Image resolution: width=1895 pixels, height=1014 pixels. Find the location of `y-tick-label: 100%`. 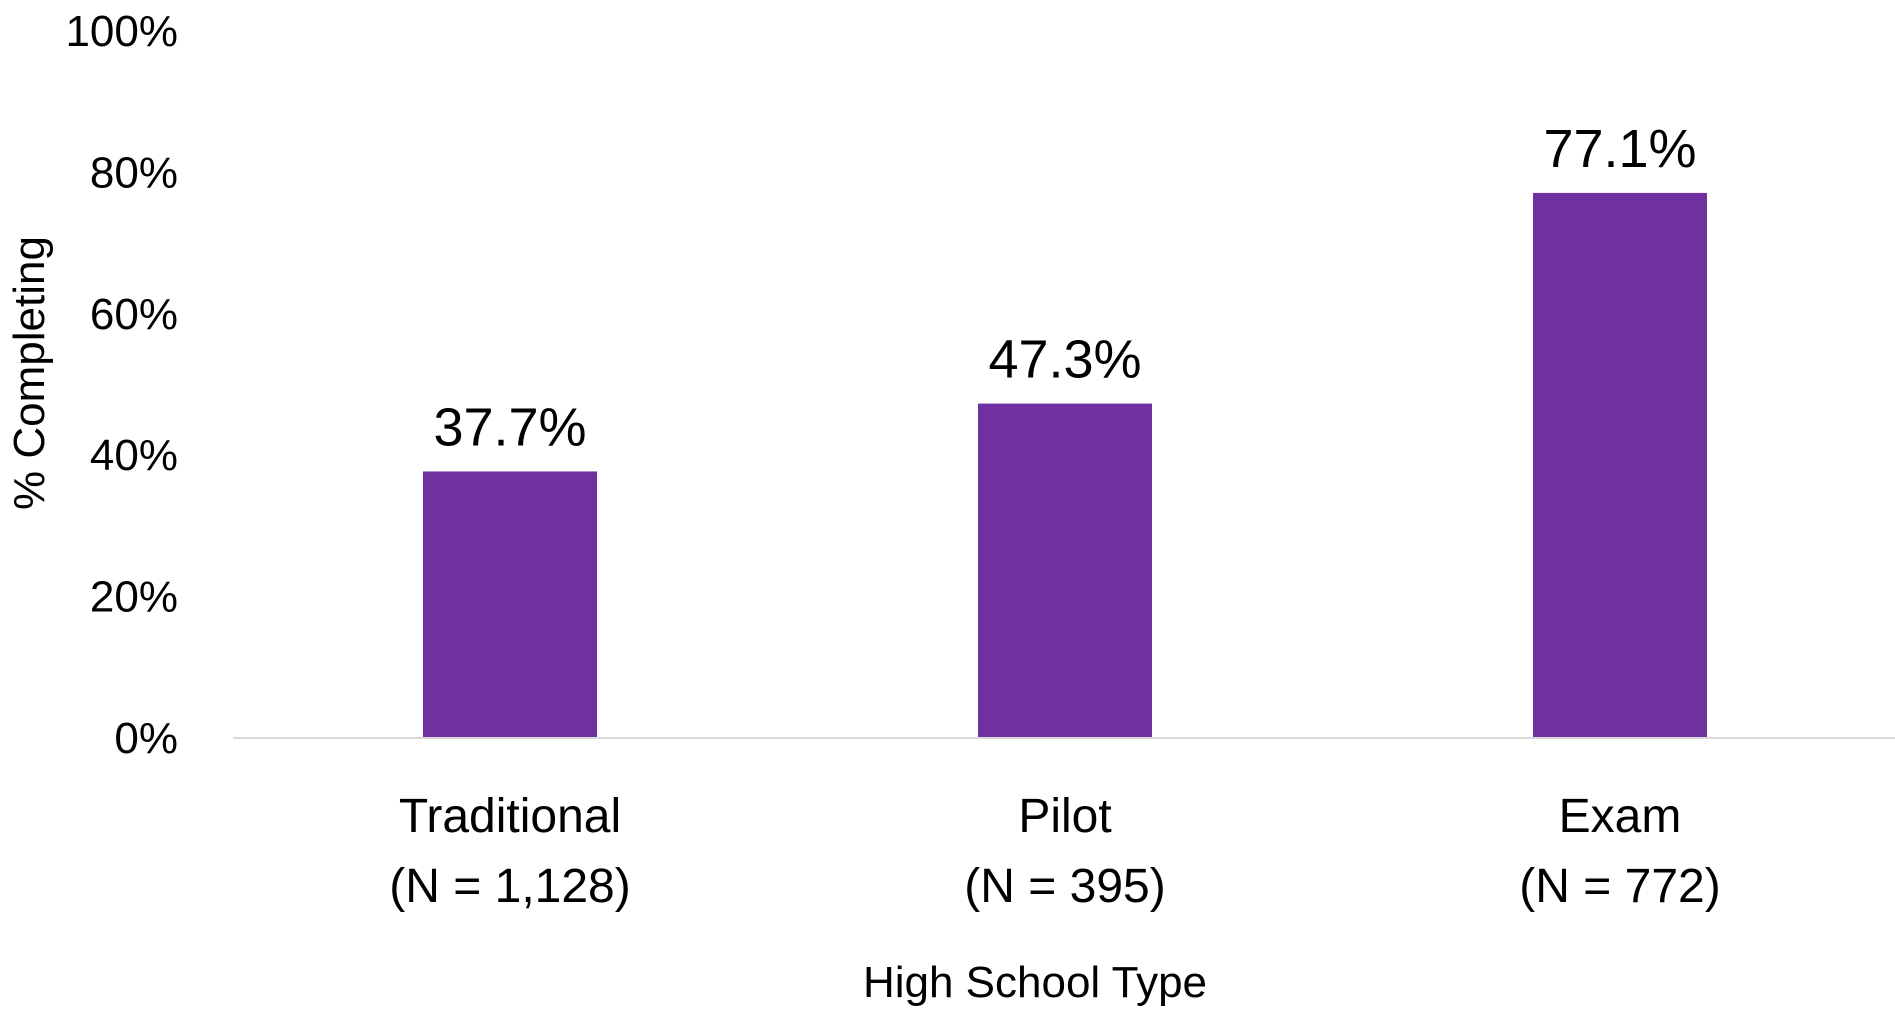

y-tick-label: 100% is located at coordinates (121, 31).